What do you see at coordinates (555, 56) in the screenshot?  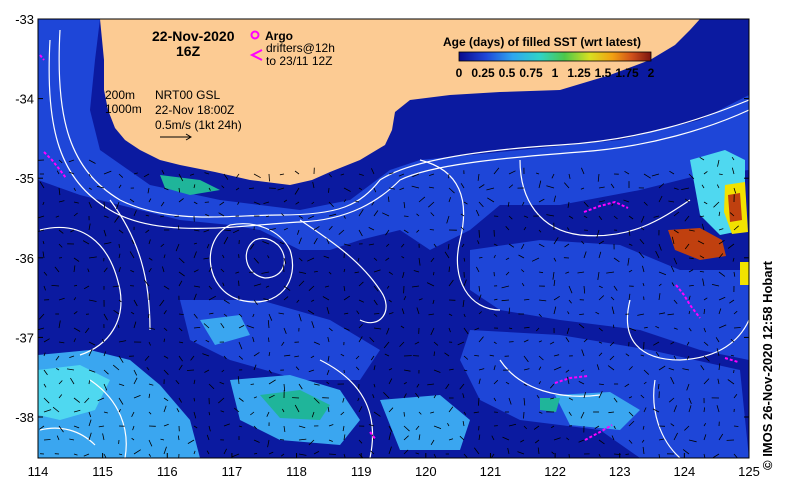 I see `colorbar-gradient` at bounding box center [555, 56].